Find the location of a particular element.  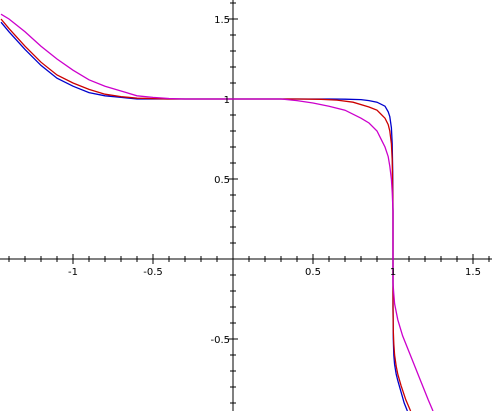

x-tick-label: -1 is located at coordinates (73, 272).